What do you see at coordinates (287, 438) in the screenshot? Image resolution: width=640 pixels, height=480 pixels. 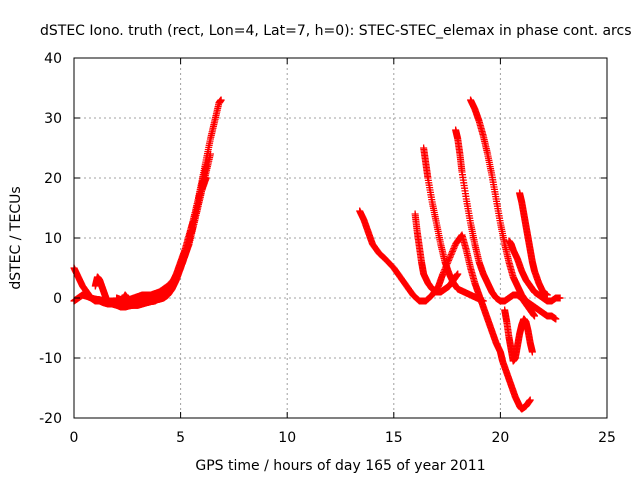 I see `x-tick-label: 10` at bounding box center [287, 438].